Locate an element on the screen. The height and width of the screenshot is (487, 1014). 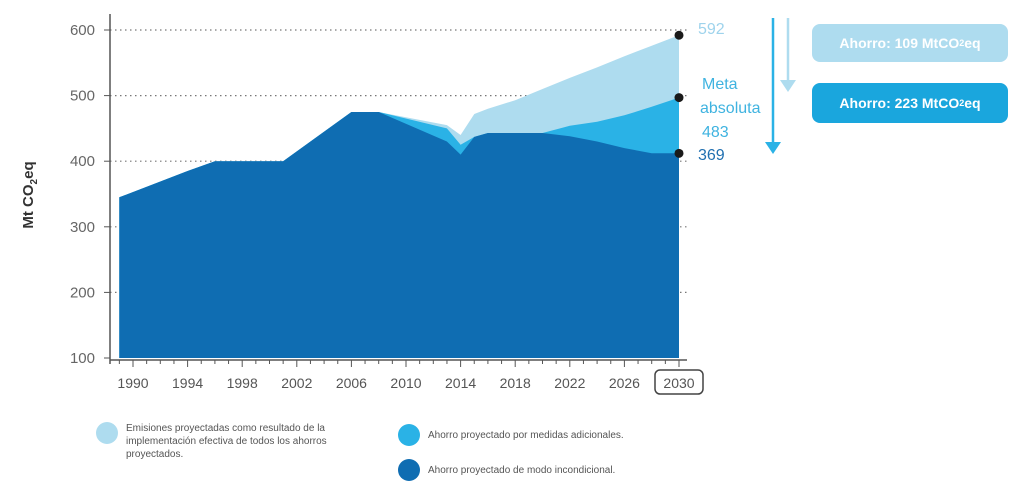
savings-arrows is located at coordinates (780, 86).